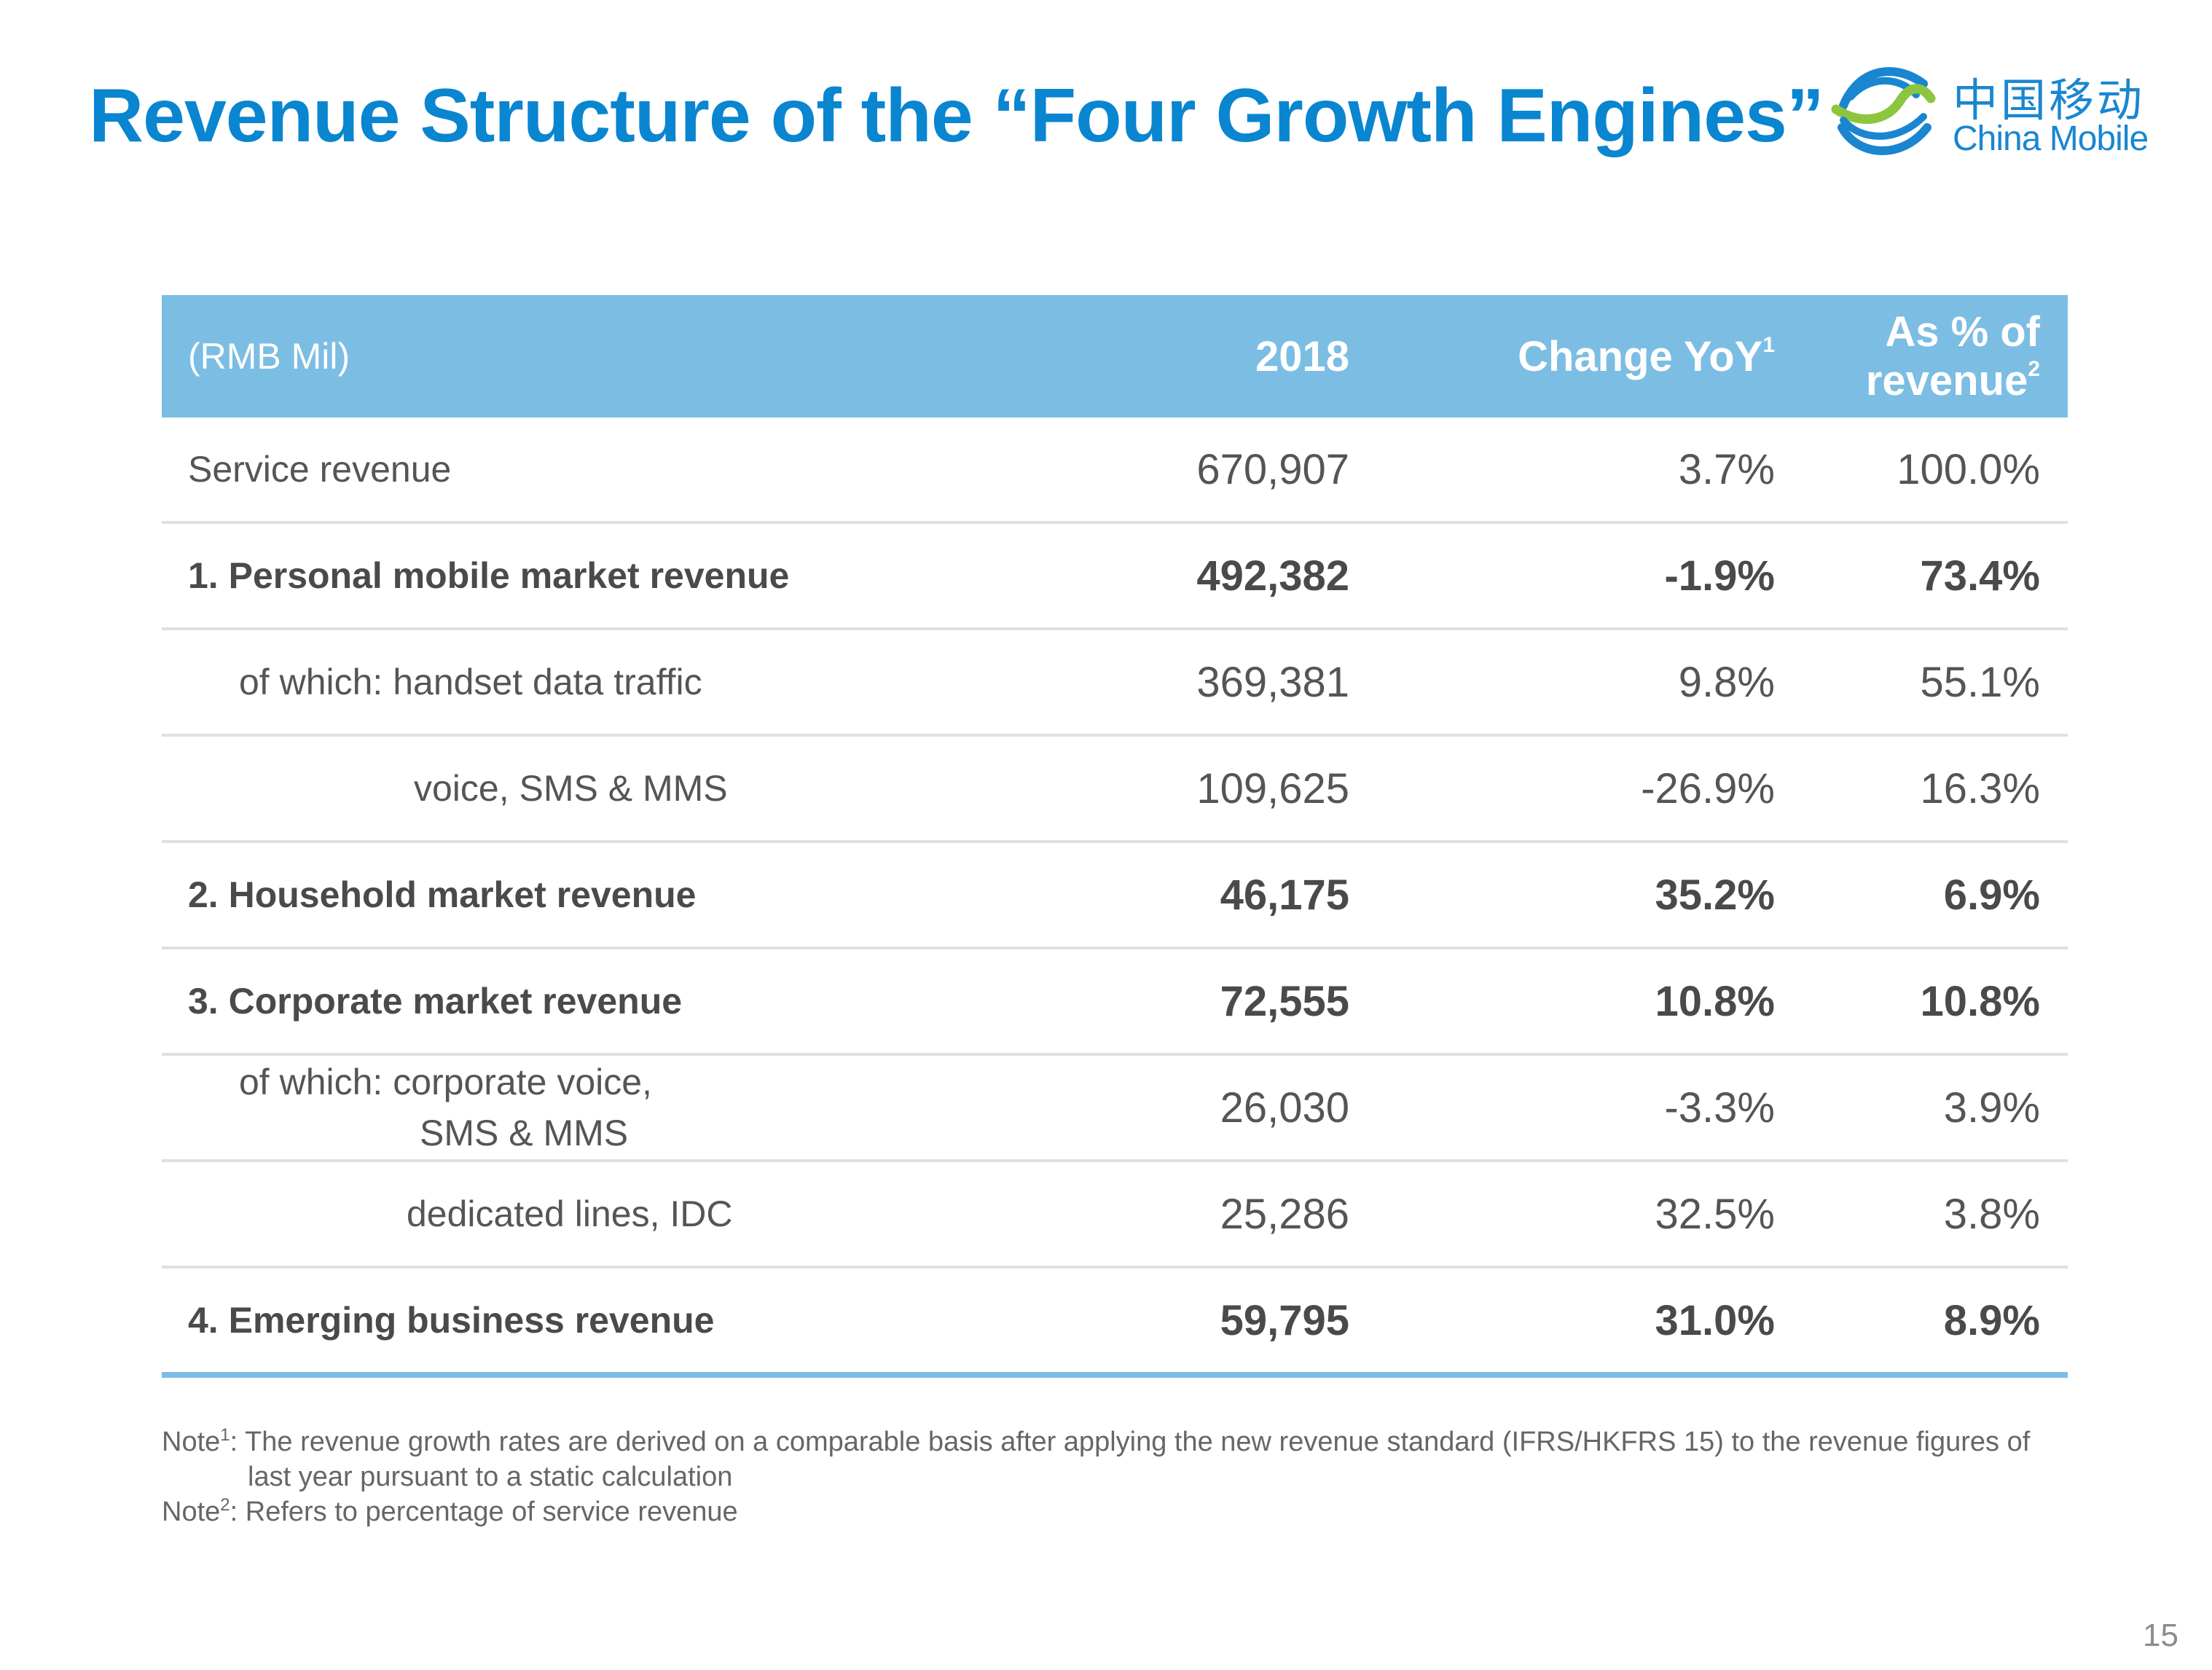 The height and width of the screenshot is (1670, 2212). I want to click on row-share: 55.1%, so click(1980, 682).